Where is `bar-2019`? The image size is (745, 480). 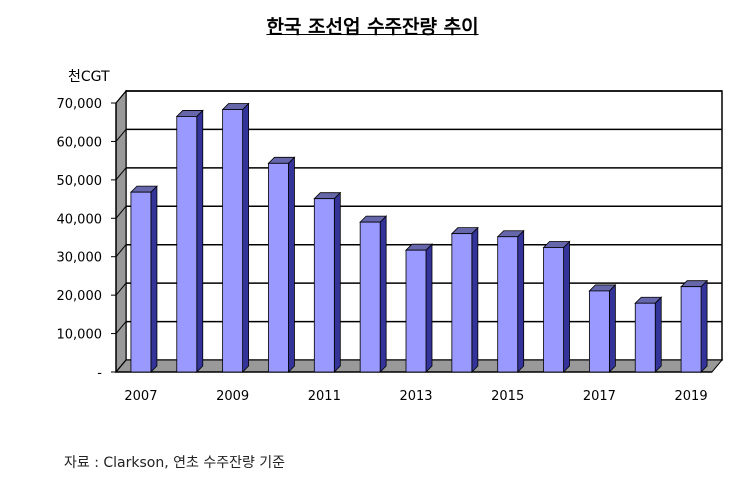 bar-2019 is located at coordinates (694, 326).